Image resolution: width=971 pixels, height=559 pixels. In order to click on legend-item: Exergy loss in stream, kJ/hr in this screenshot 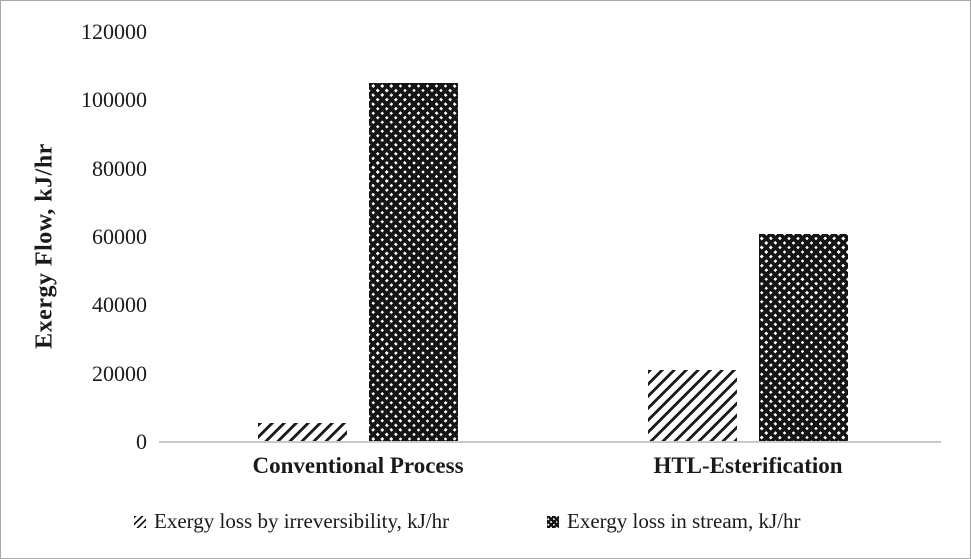, I will do `click(674, 521)`.